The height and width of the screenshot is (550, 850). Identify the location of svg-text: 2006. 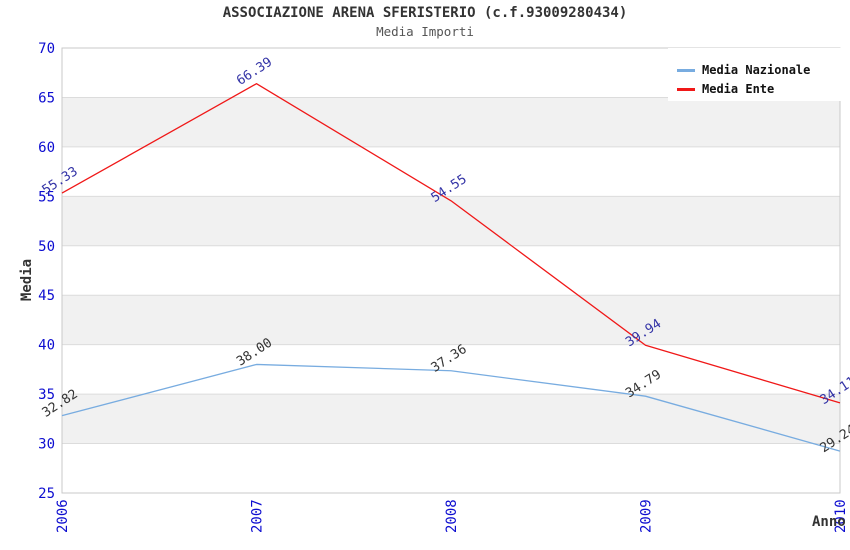
(63, 516).